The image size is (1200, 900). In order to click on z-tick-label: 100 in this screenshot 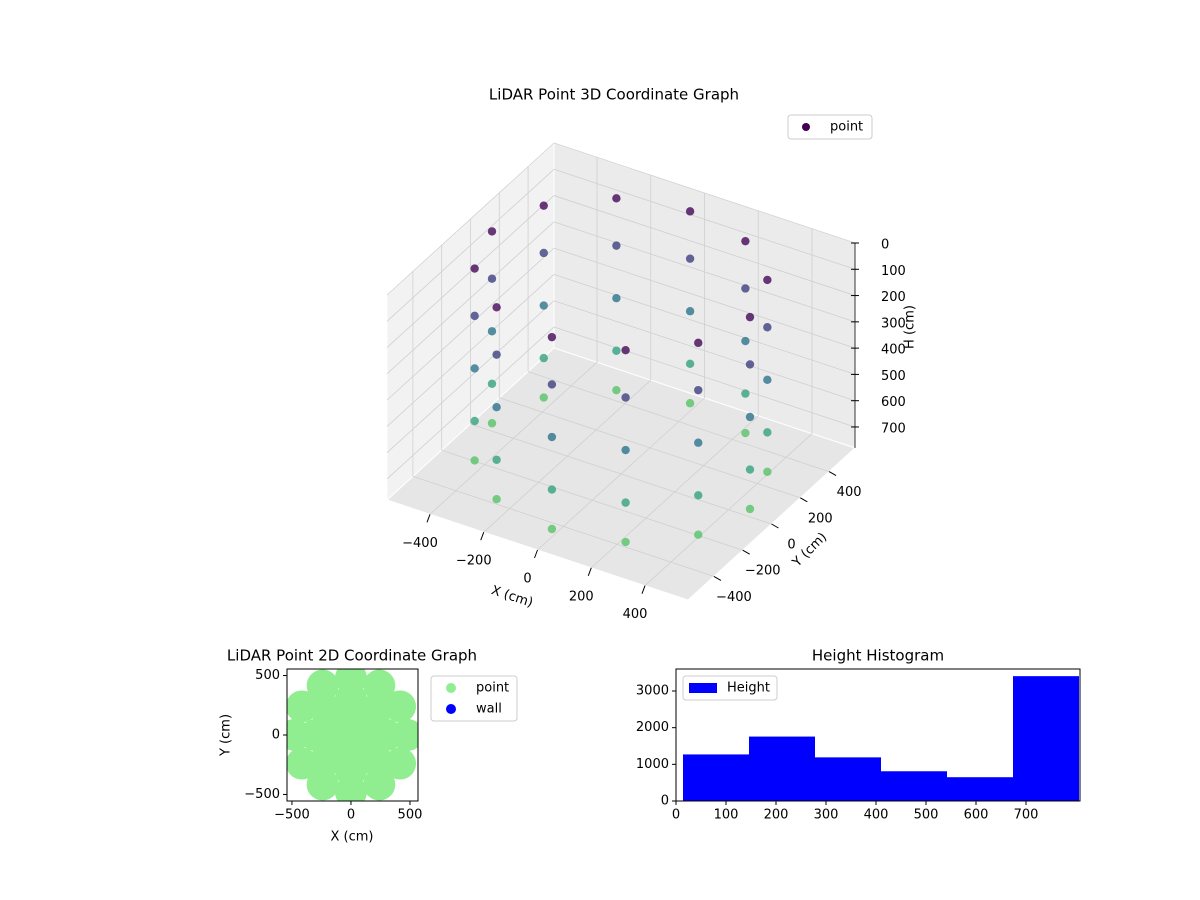, I will do `click(893, 271)`.